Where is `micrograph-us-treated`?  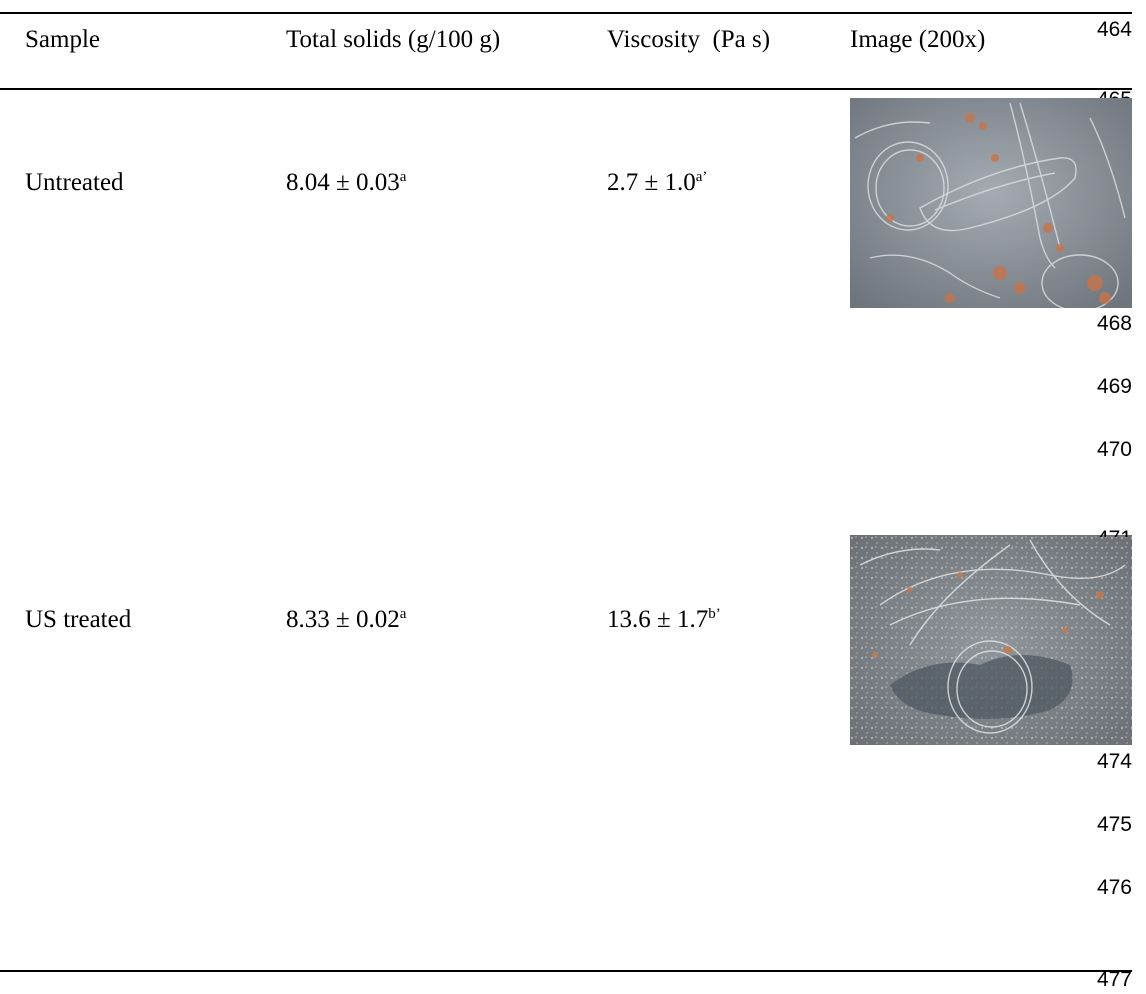
micrograph-us-treated is located at coordinates (991, 640).